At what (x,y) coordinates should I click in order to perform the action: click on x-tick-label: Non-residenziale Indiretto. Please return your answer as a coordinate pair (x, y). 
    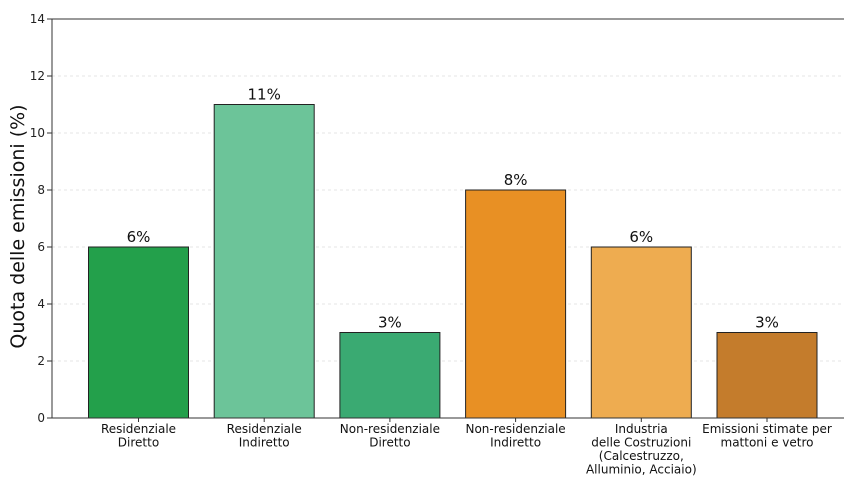
    Looking at the image, I should click on (515, 436).